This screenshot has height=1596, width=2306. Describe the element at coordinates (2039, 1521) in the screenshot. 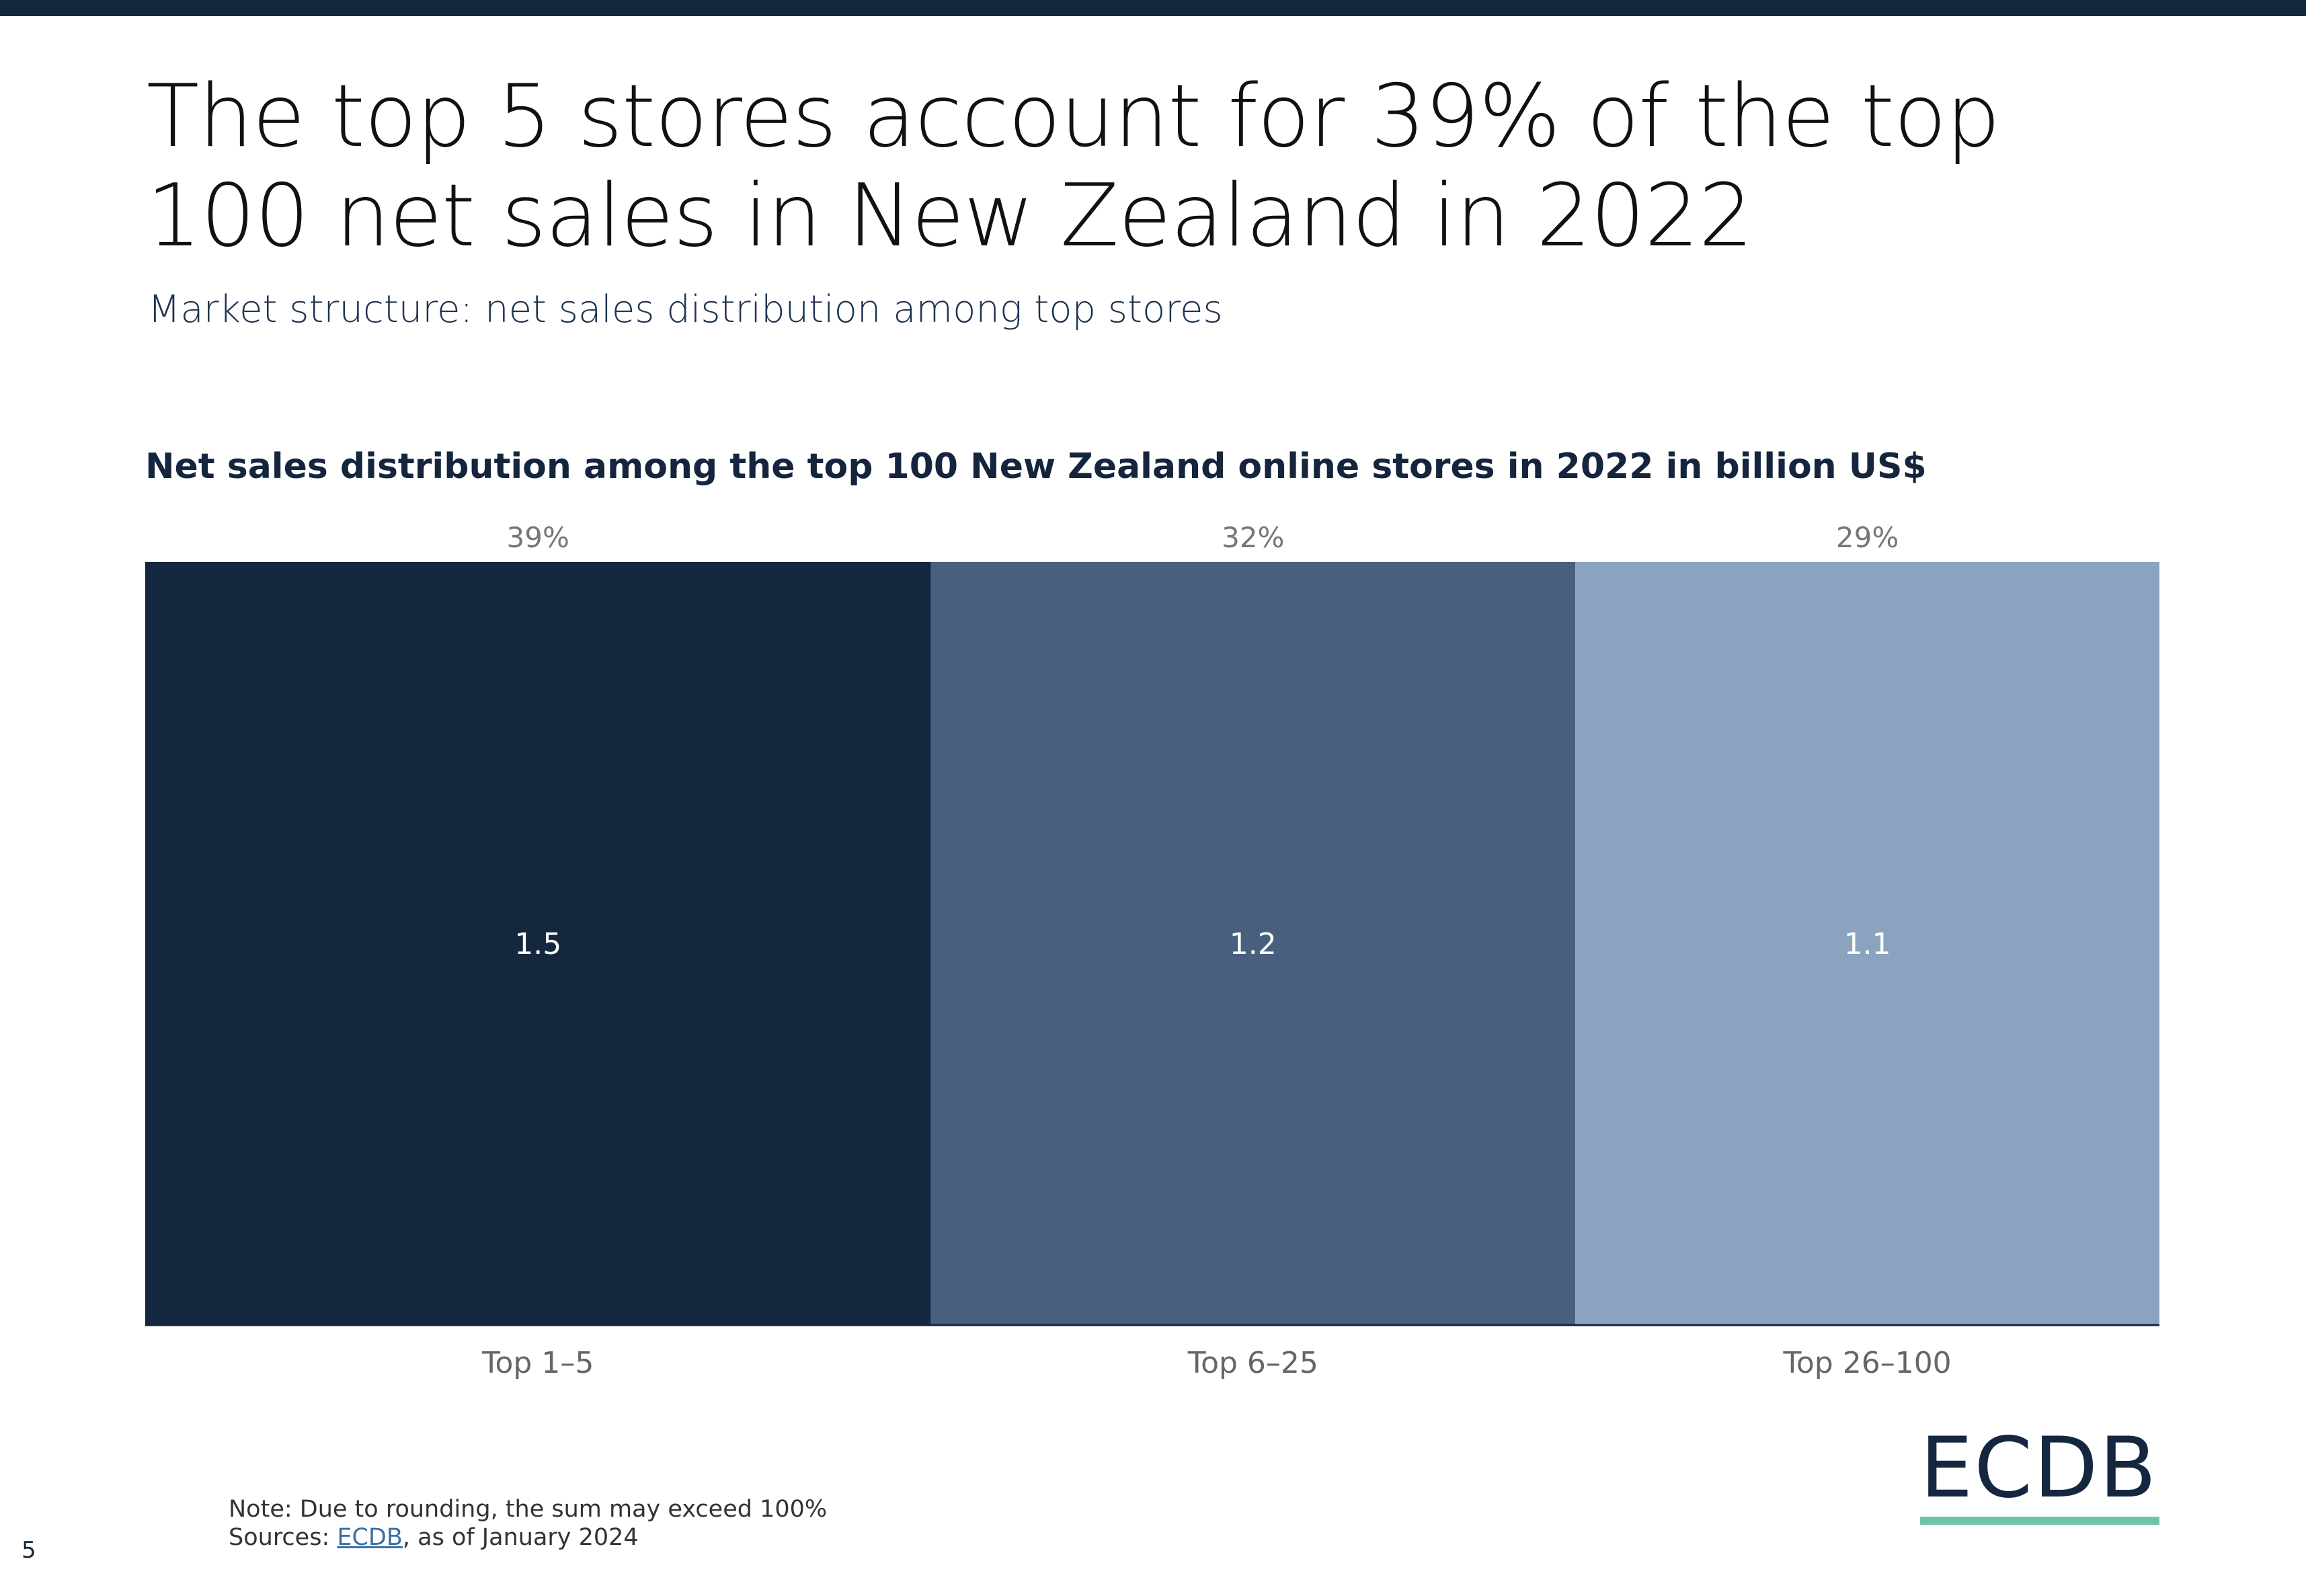

I see `logo-underline` at that location.